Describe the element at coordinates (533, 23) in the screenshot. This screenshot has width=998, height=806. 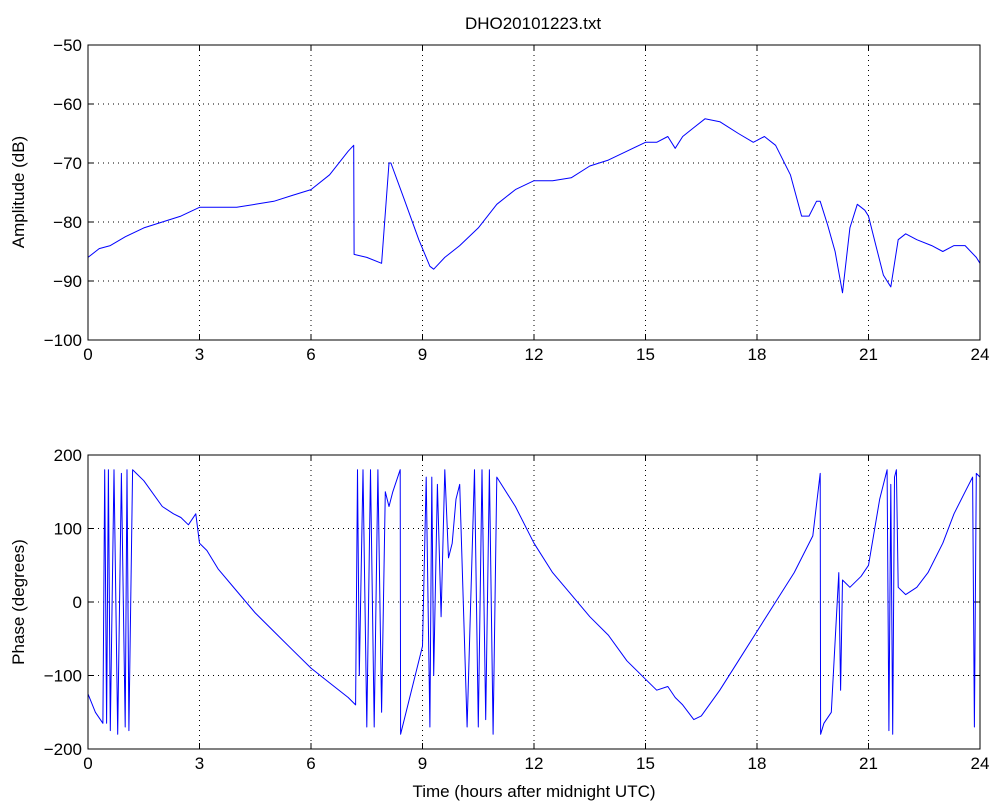
I see `plot-title: DHO20101223.txt` at that location.